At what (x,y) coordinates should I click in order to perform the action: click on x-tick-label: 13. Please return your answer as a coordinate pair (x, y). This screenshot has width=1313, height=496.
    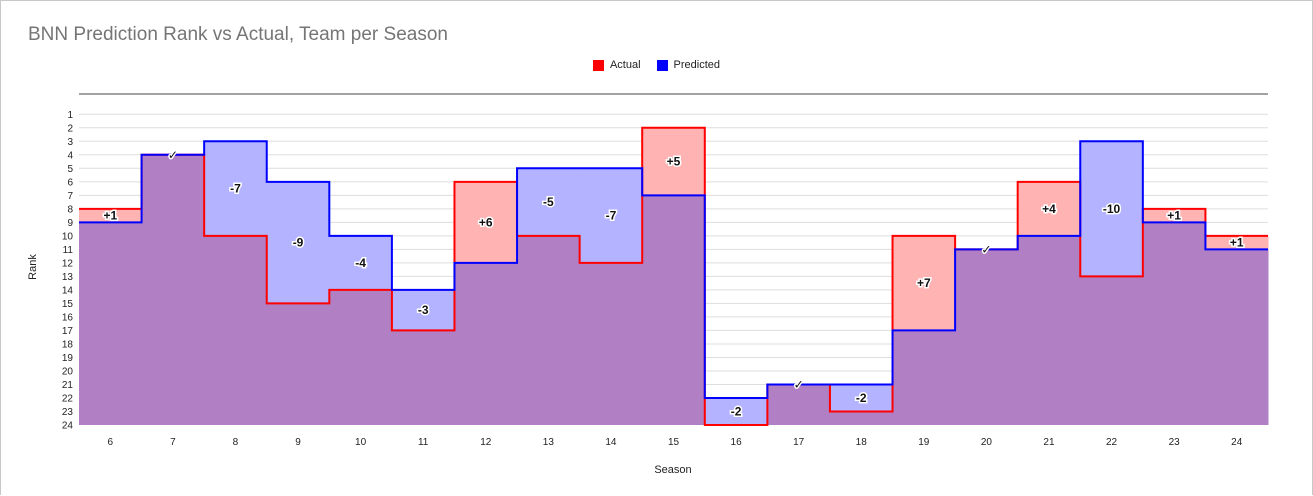
    Looking at the image, I should click on (549, 442).